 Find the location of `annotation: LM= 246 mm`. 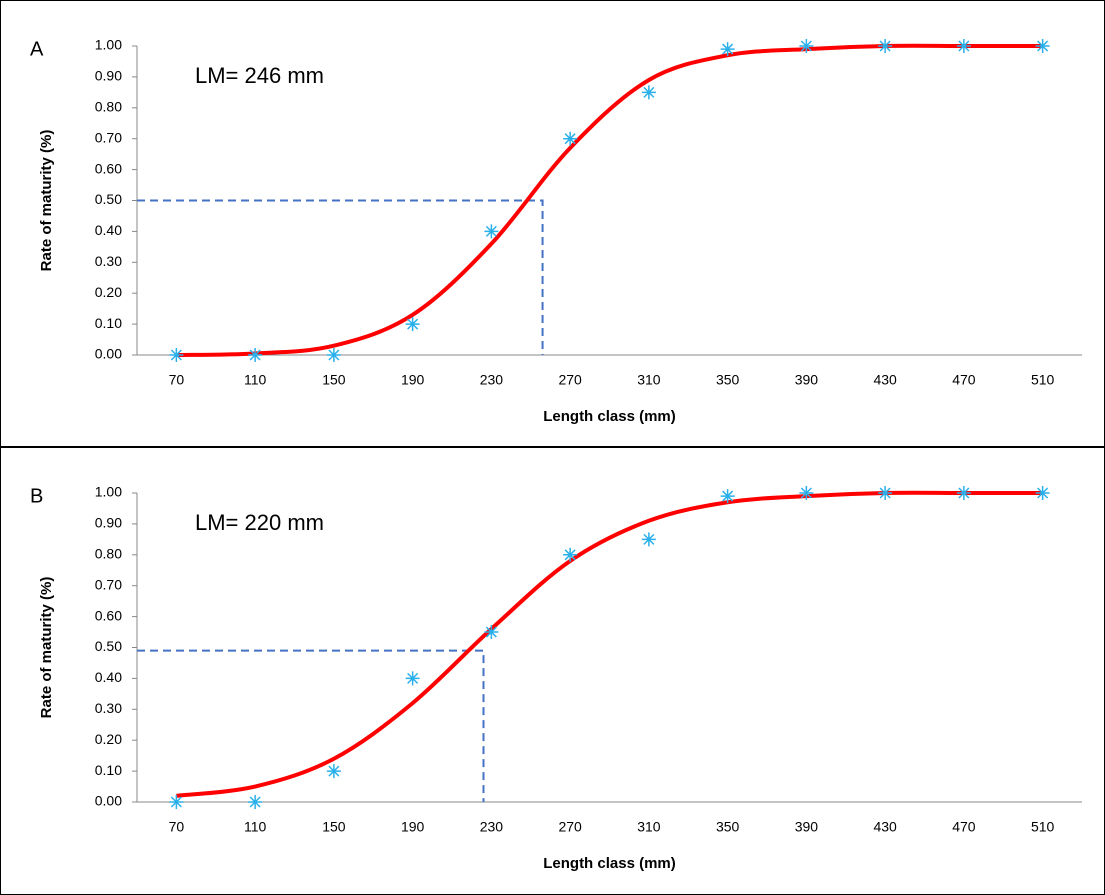

annotation: LM= 246 mm is located at coordinates (259, 75).